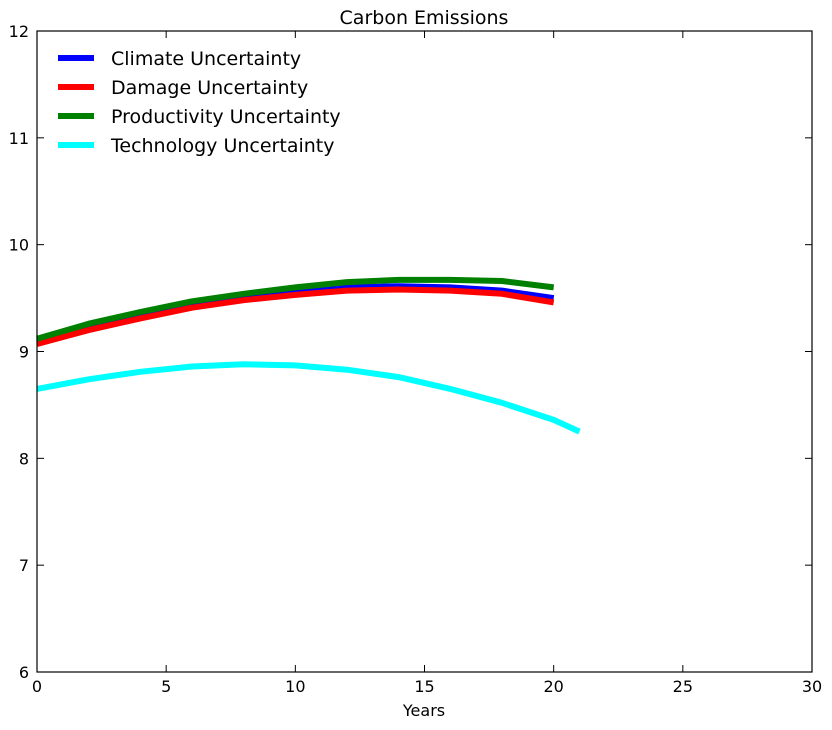 The image size is (832, 730). What do you see at coordinates (553, 686) in the screenshot?
I see `x-tick-label-4: 20` at bounding box center [553, 686].